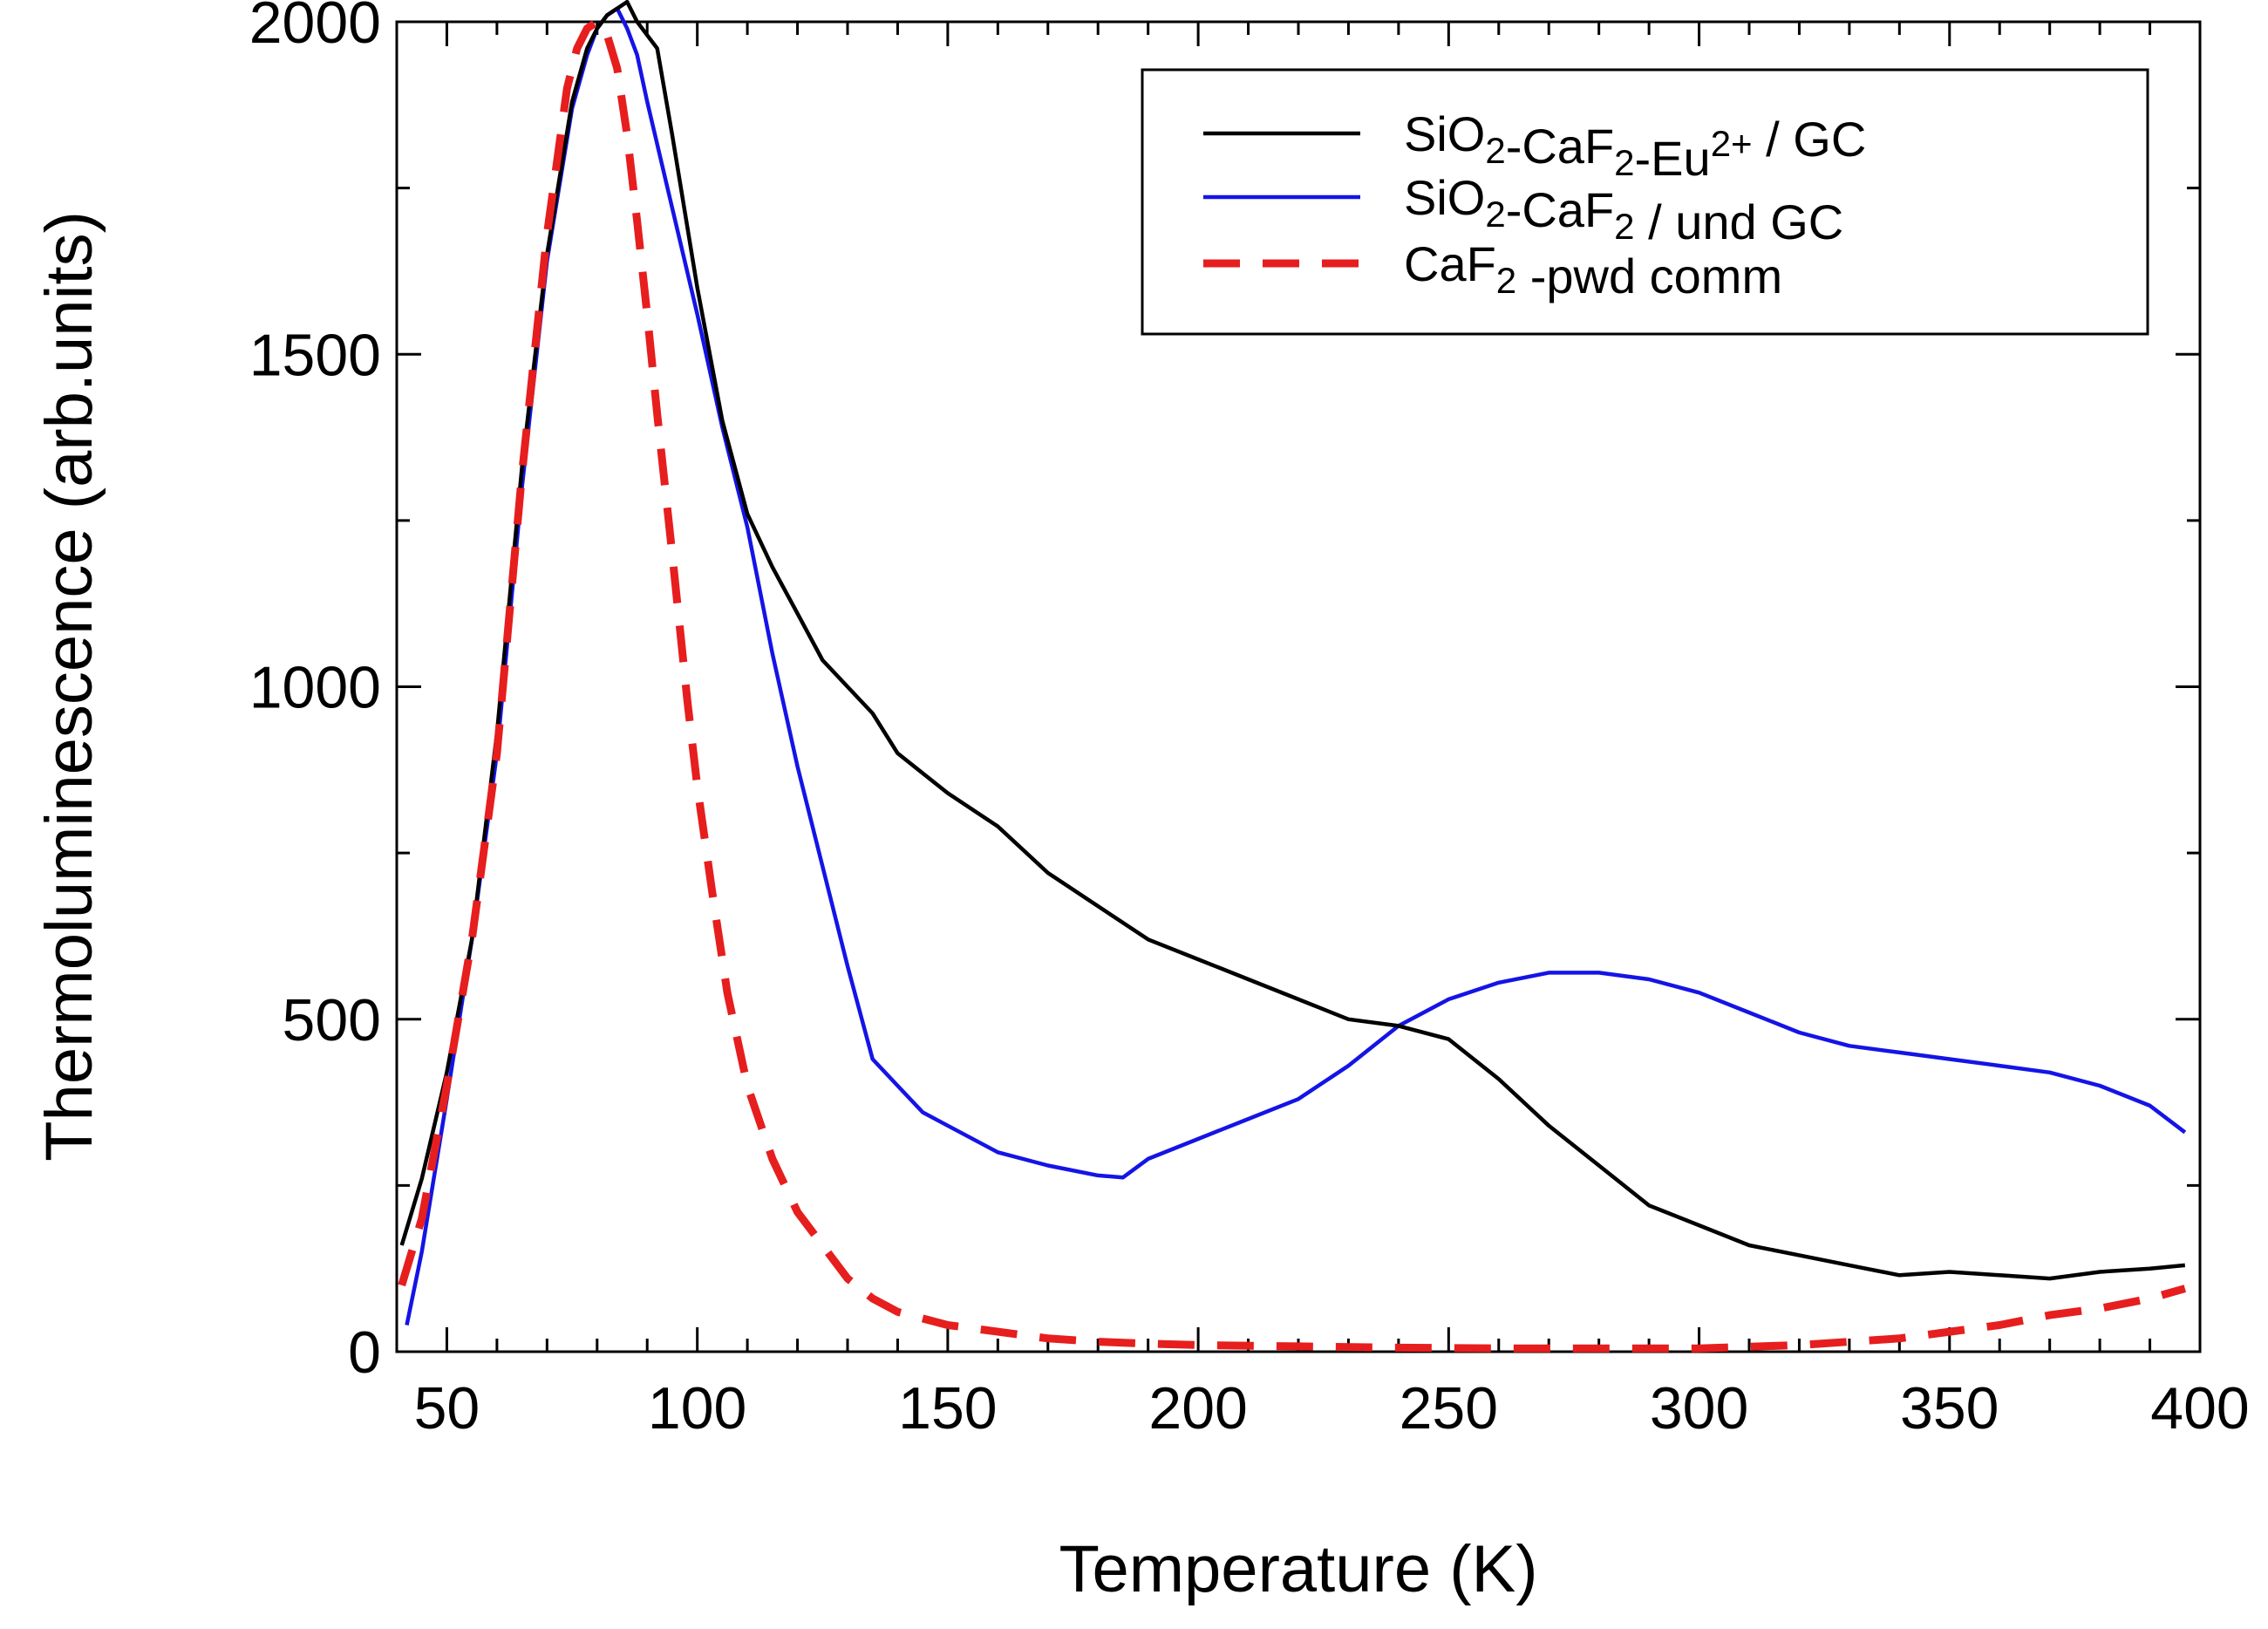 Image resolution: width=2268 pixels, height=1629 pixels. Describe the element at coordinates (1699, 1408) in the screenshot. I see `x-tick-label: 300` at that location.